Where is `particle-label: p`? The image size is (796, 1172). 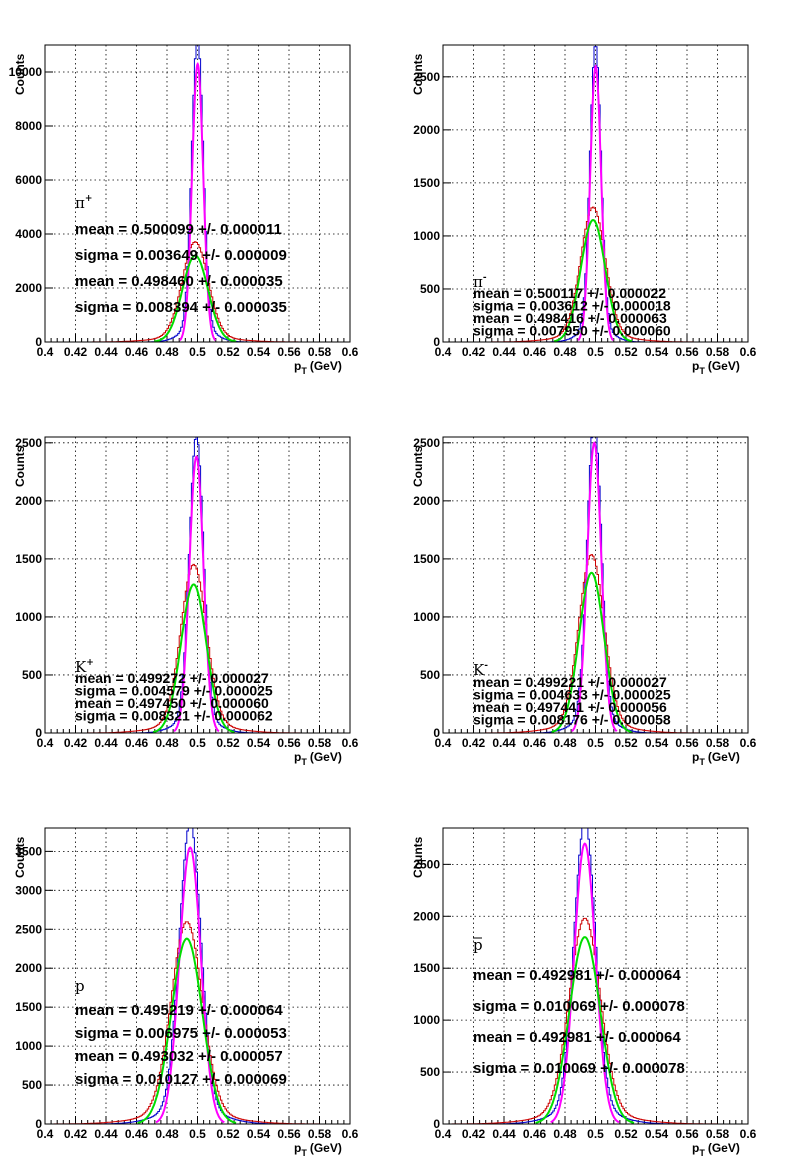
particle-label: p is located at coordinates (80, 986).